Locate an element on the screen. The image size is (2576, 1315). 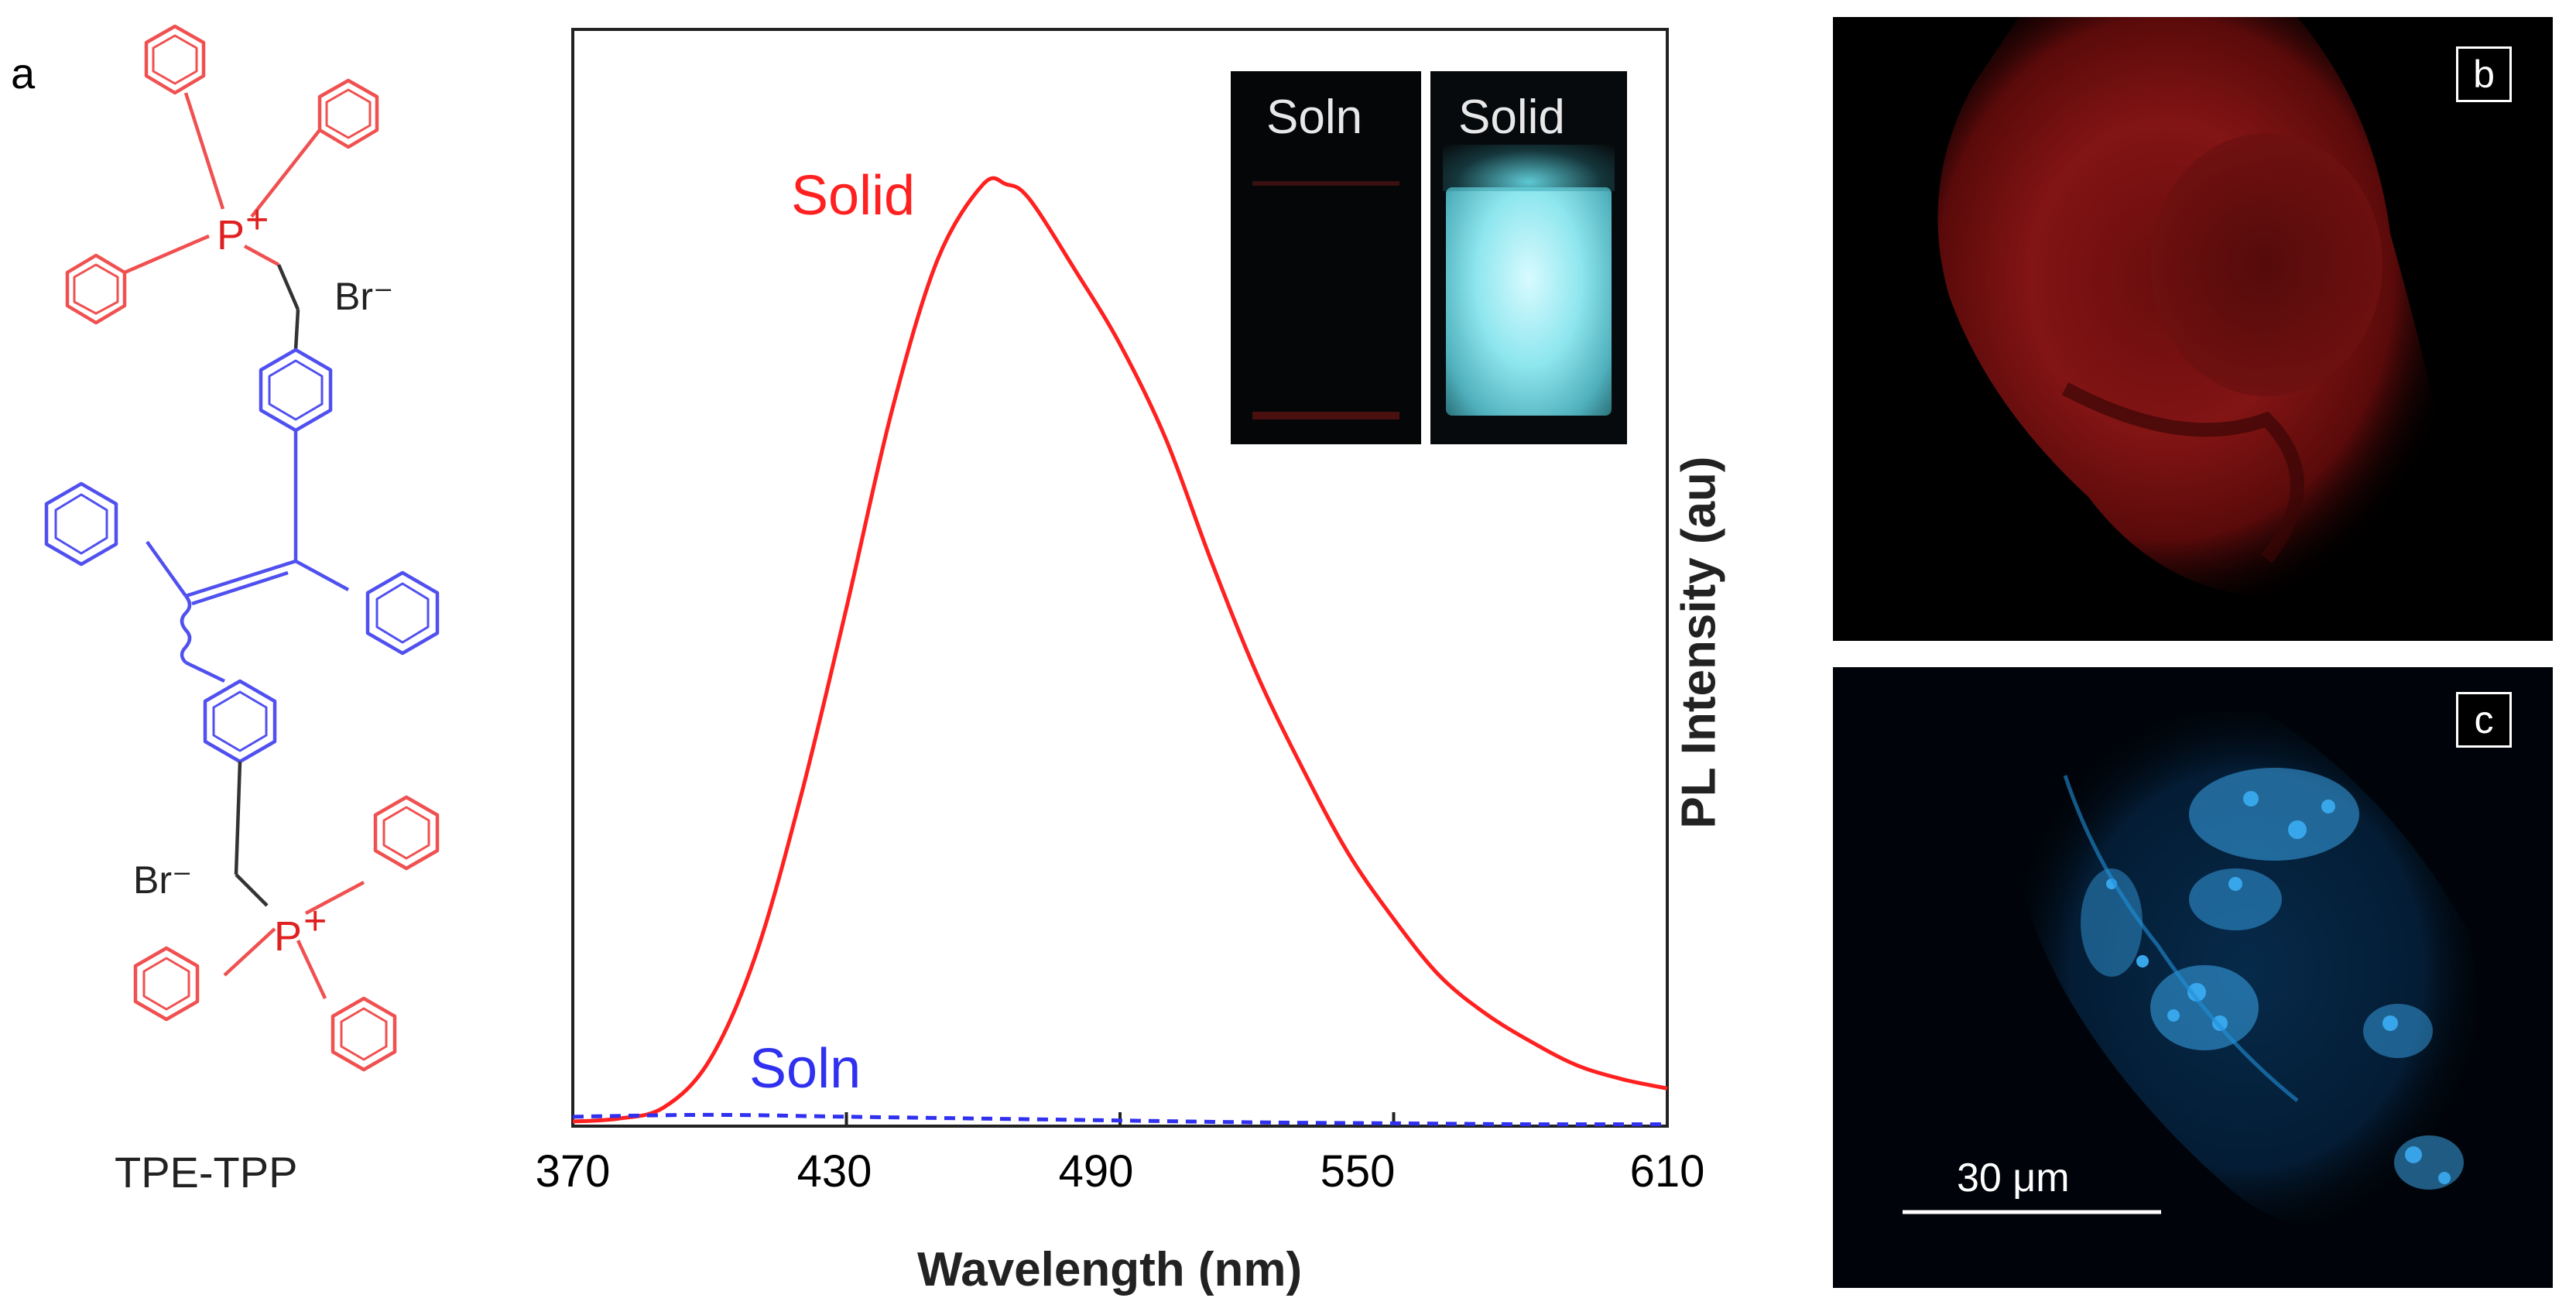
micrograph-b-cell is located at coordinates (2190, 307).